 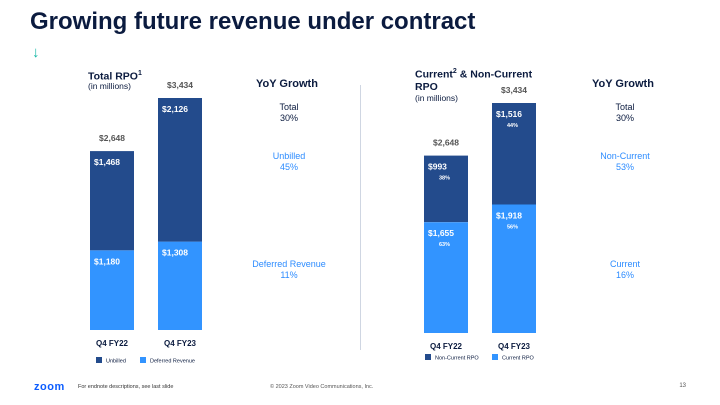 I want to click on left-yoy-unbilled-value: 45%, so click(x=288, y=167).